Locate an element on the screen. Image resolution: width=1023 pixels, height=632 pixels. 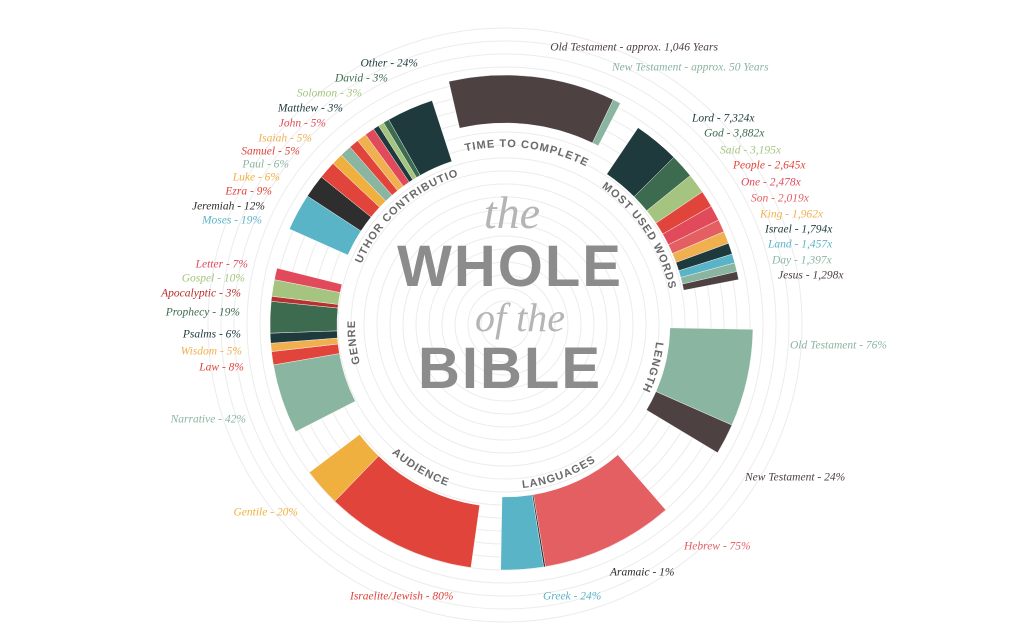
segment-label: Ezra - 9% is located at coordinates (248, 191).